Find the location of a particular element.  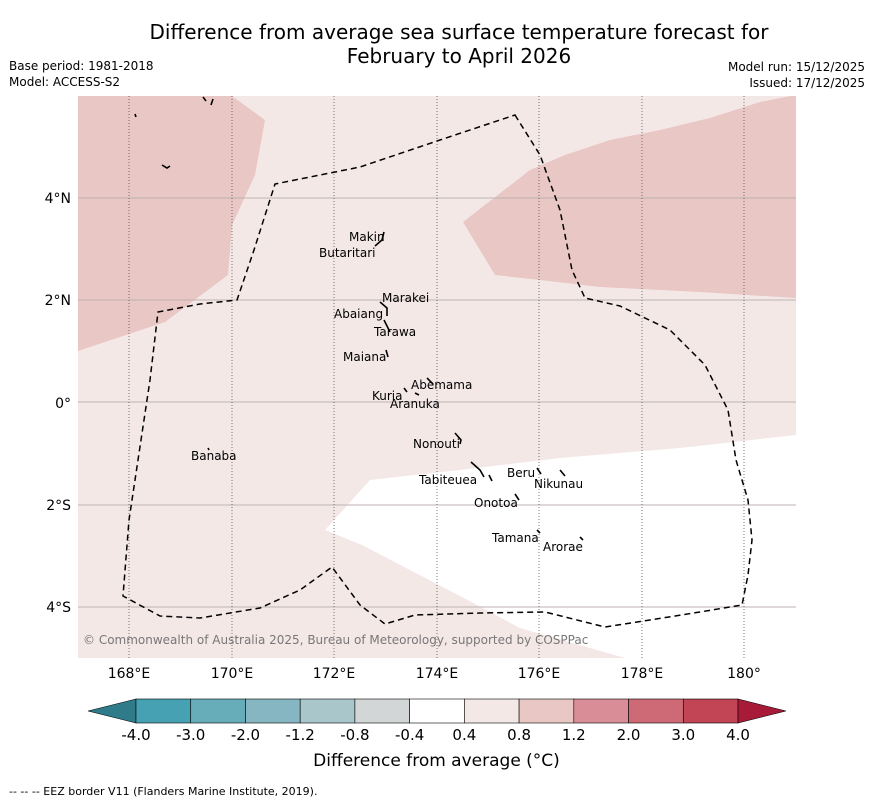

place-label: Butaritari is located at coordinates (347, 253).